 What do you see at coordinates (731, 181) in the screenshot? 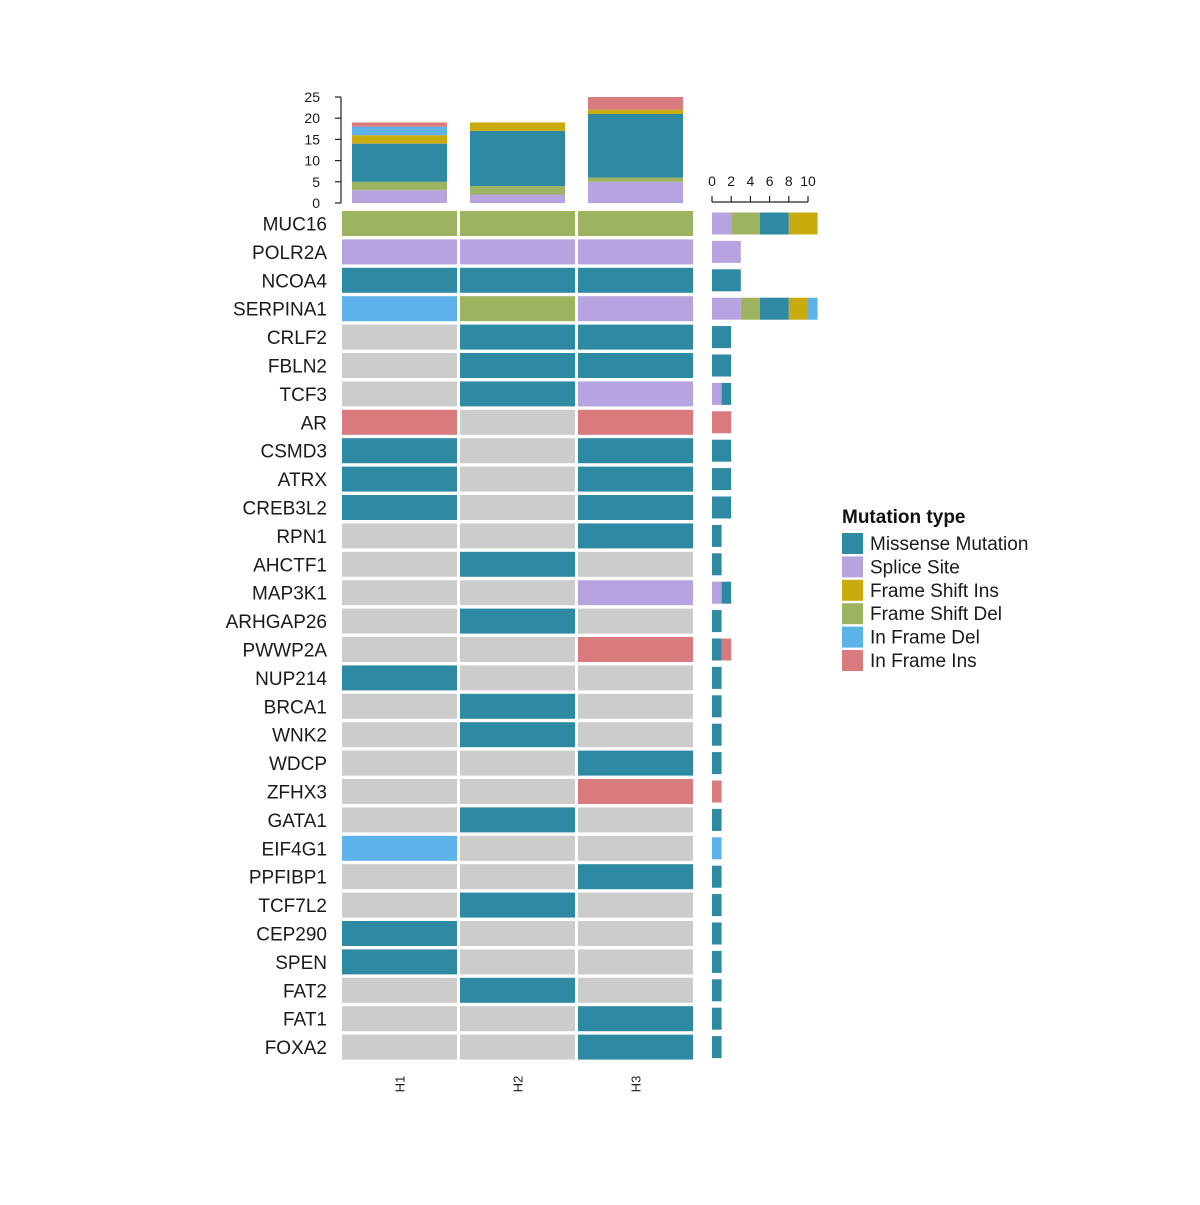
I see `right-axis-tick-label-2: 2` at bounding box center [731, 181].